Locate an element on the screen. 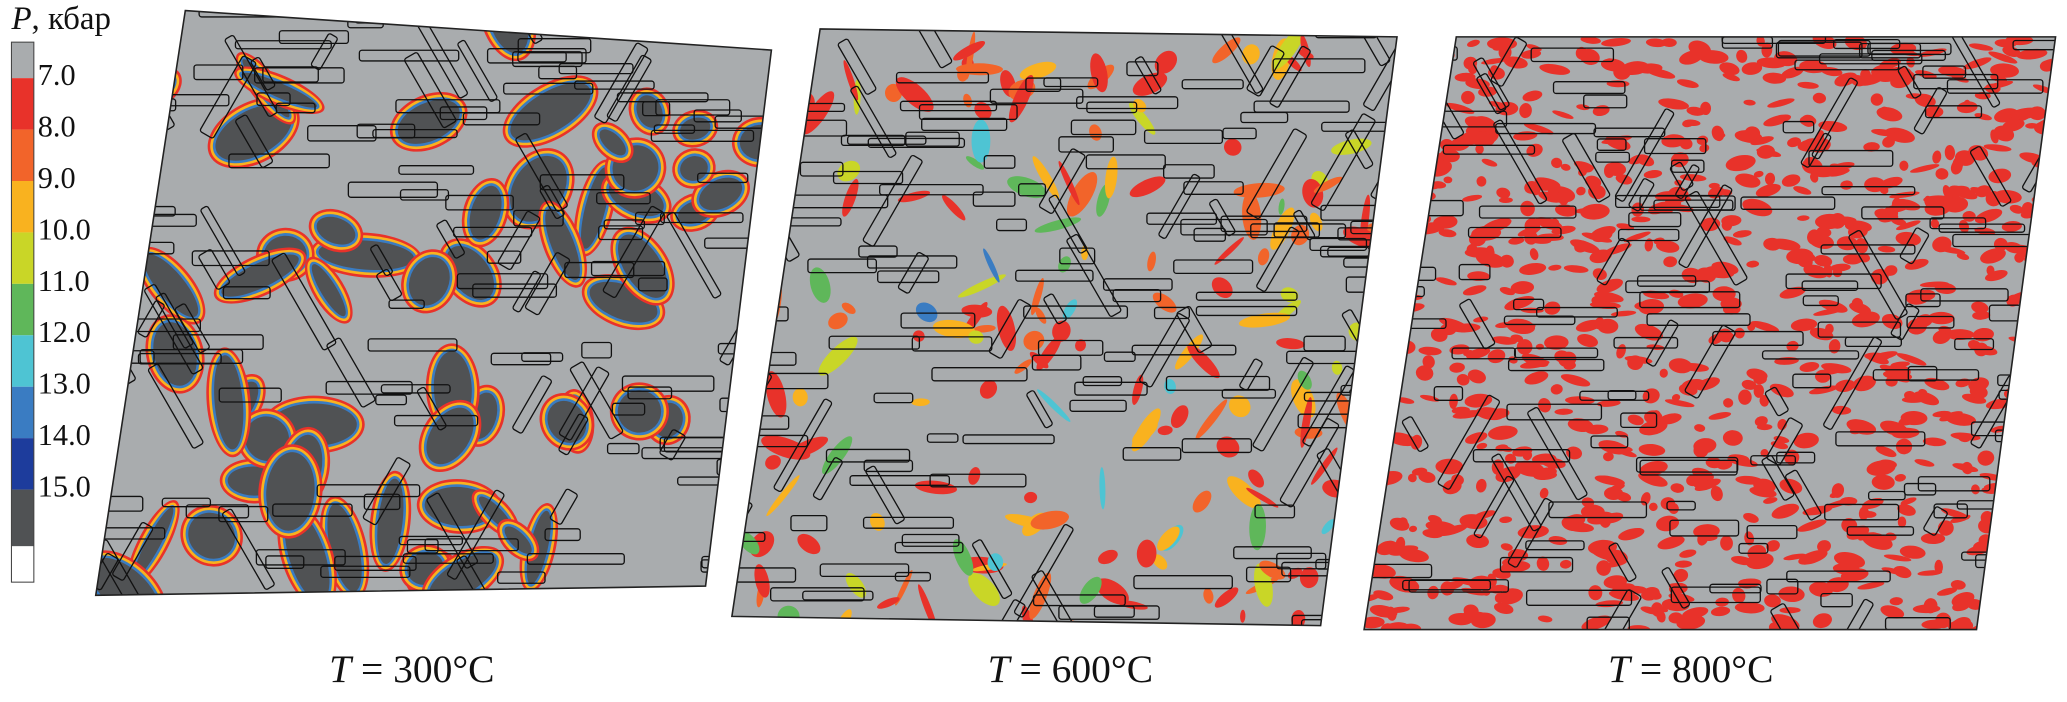  colorbar-tick-label: 8.0 is located at coordinates (57, 127).